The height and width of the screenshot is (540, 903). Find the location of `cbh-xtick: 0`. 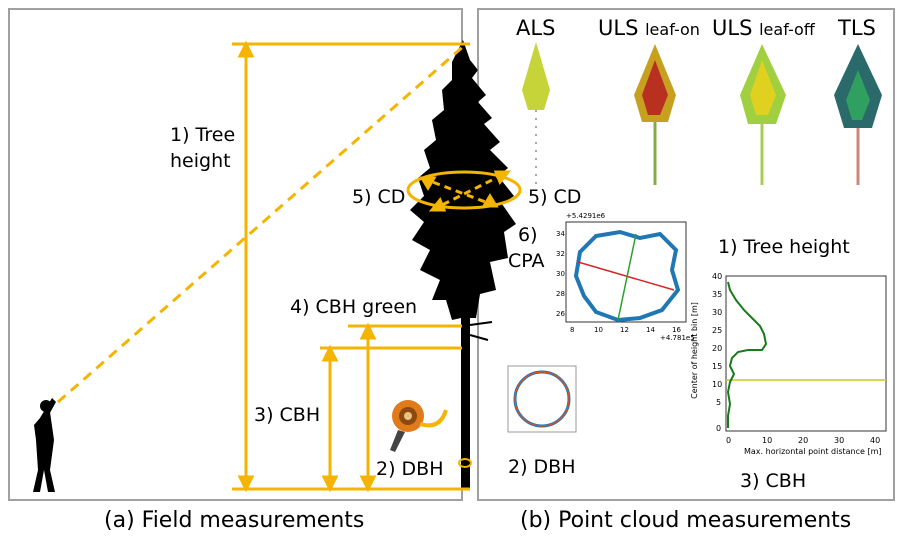

cbh-xtick: 0 is located at coordinates (729, 440).